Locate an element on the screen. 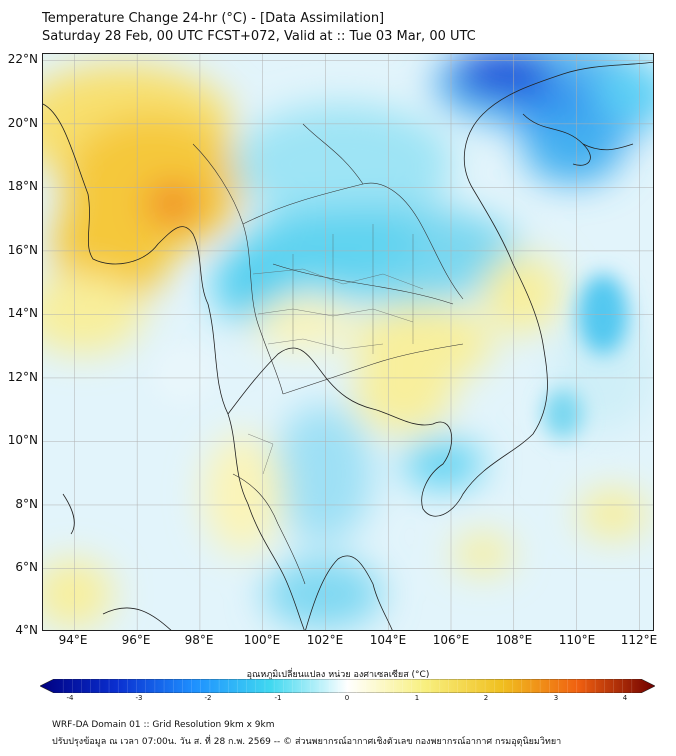  lon-label-110: 110°E is located at coordinates (577, 640).